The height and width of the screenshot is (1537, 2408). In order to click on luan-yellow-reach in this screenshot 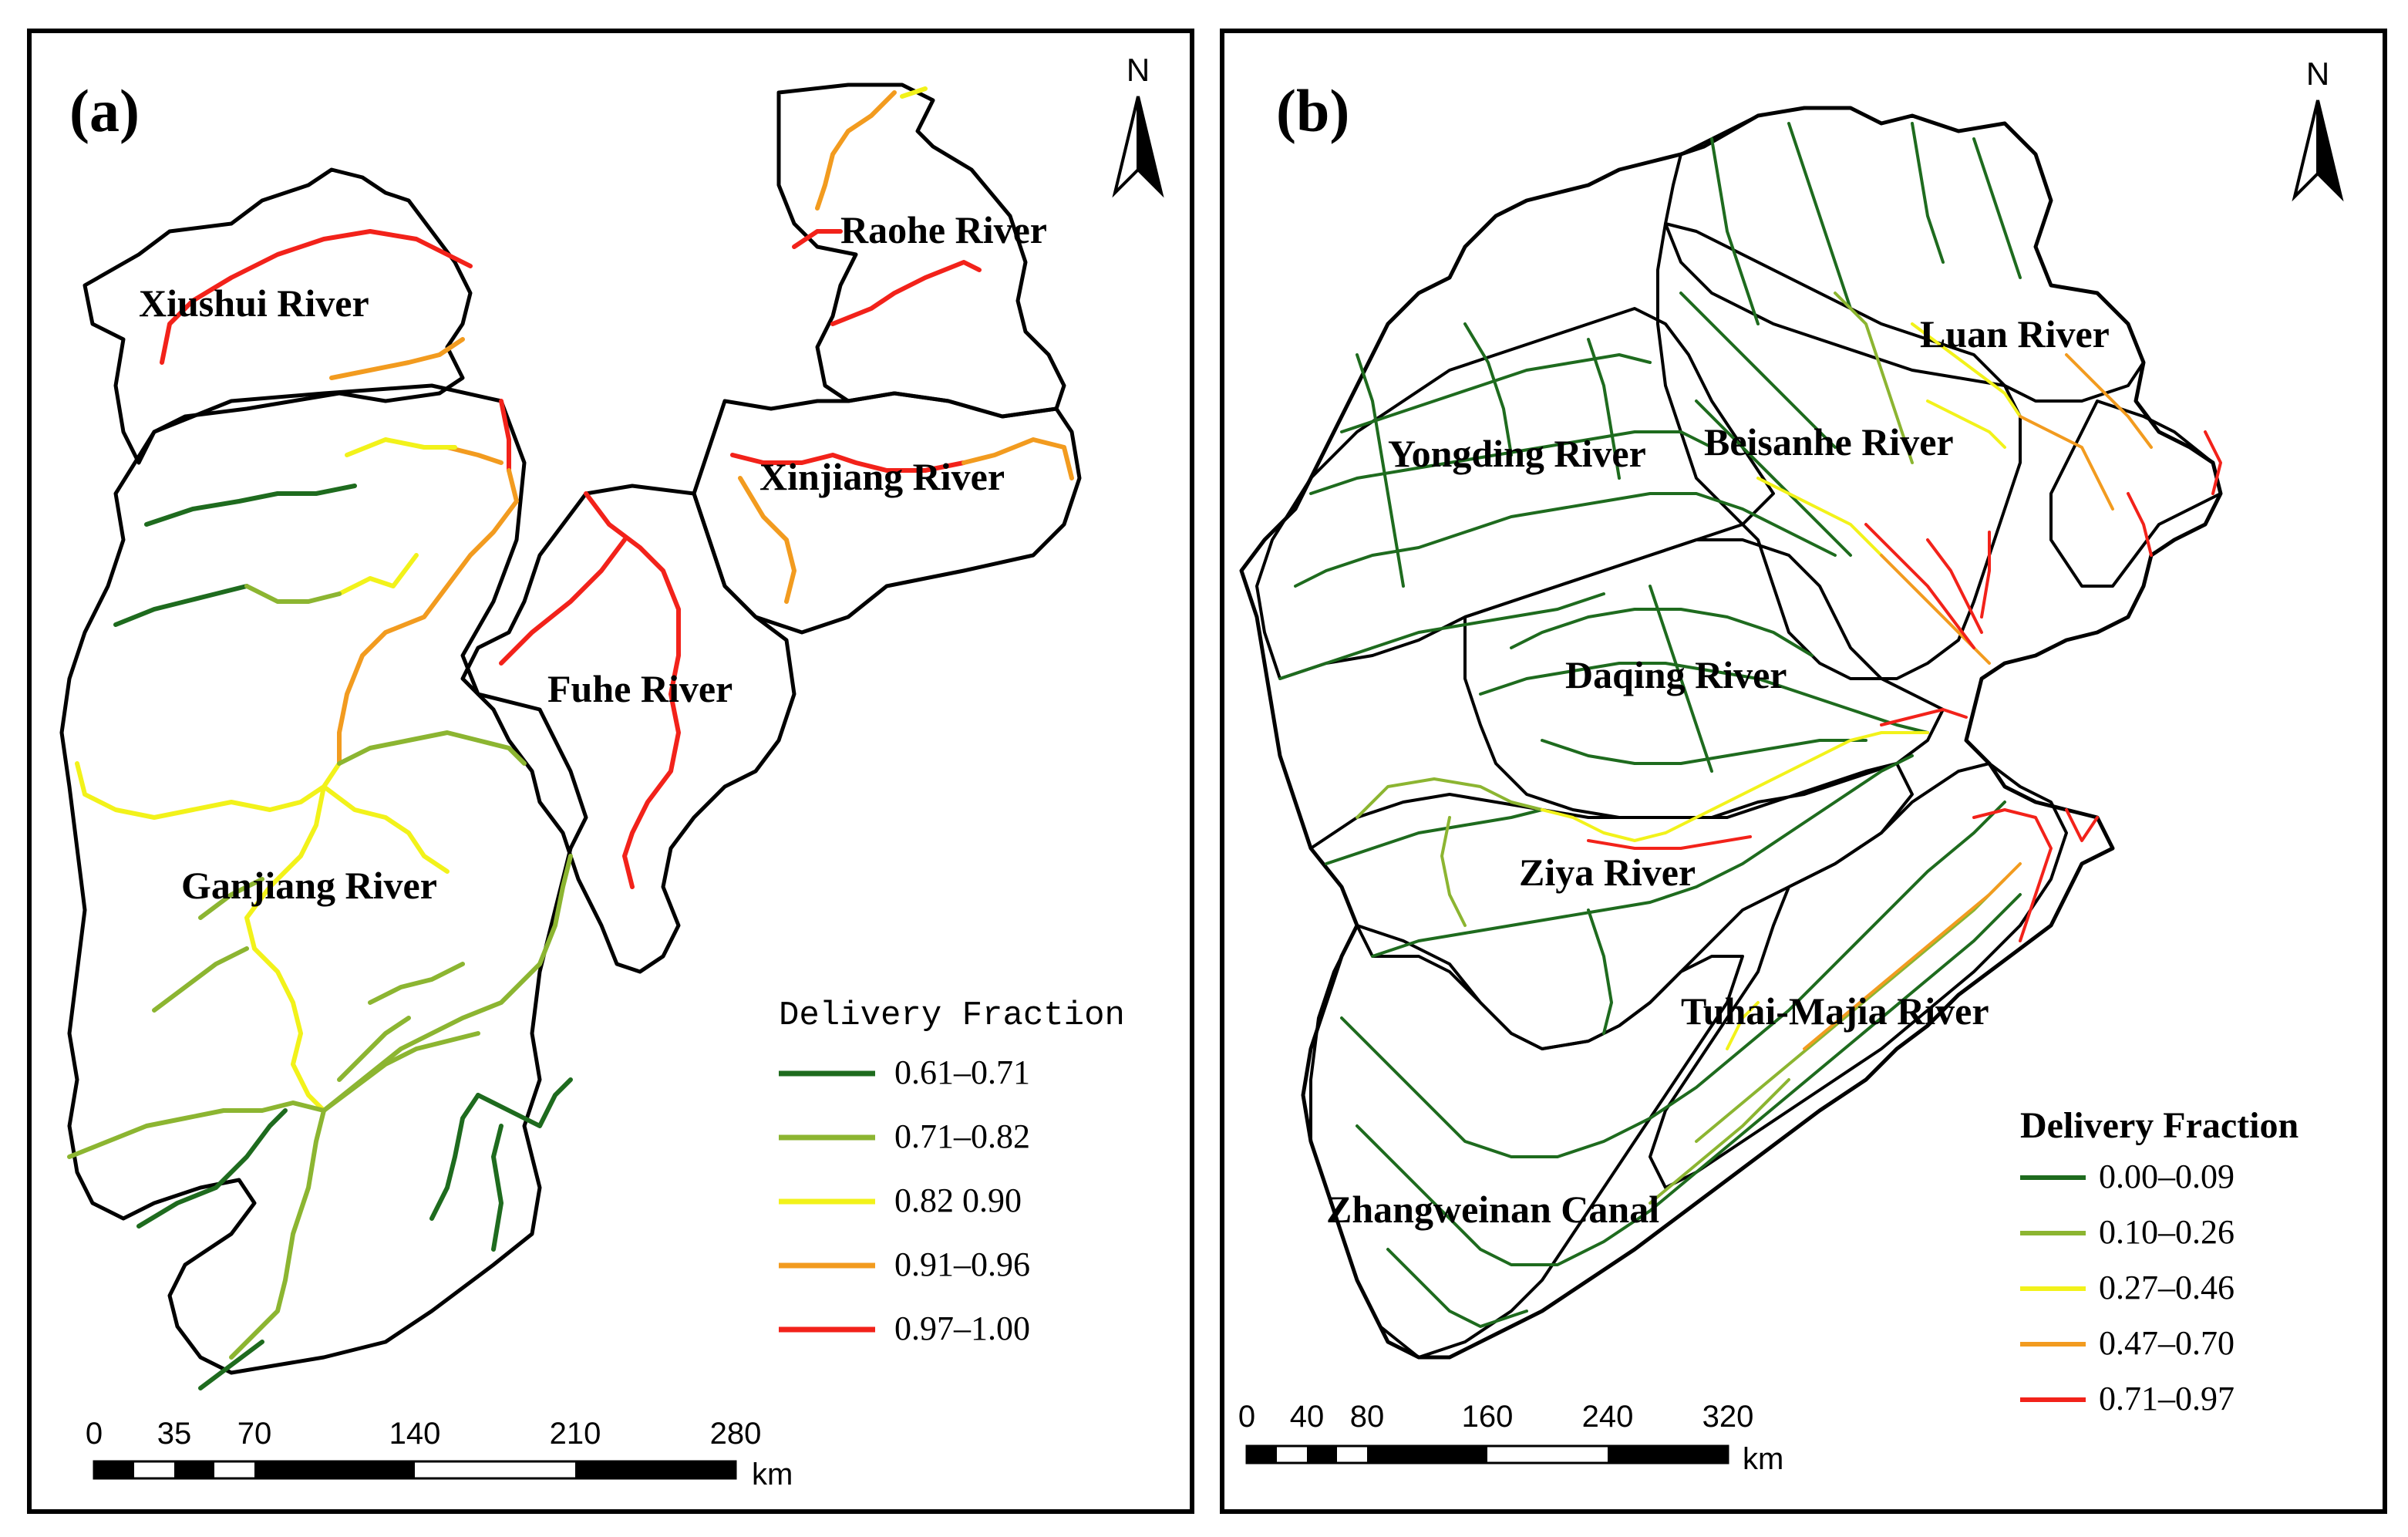, I will do `click(1966, 370)`.